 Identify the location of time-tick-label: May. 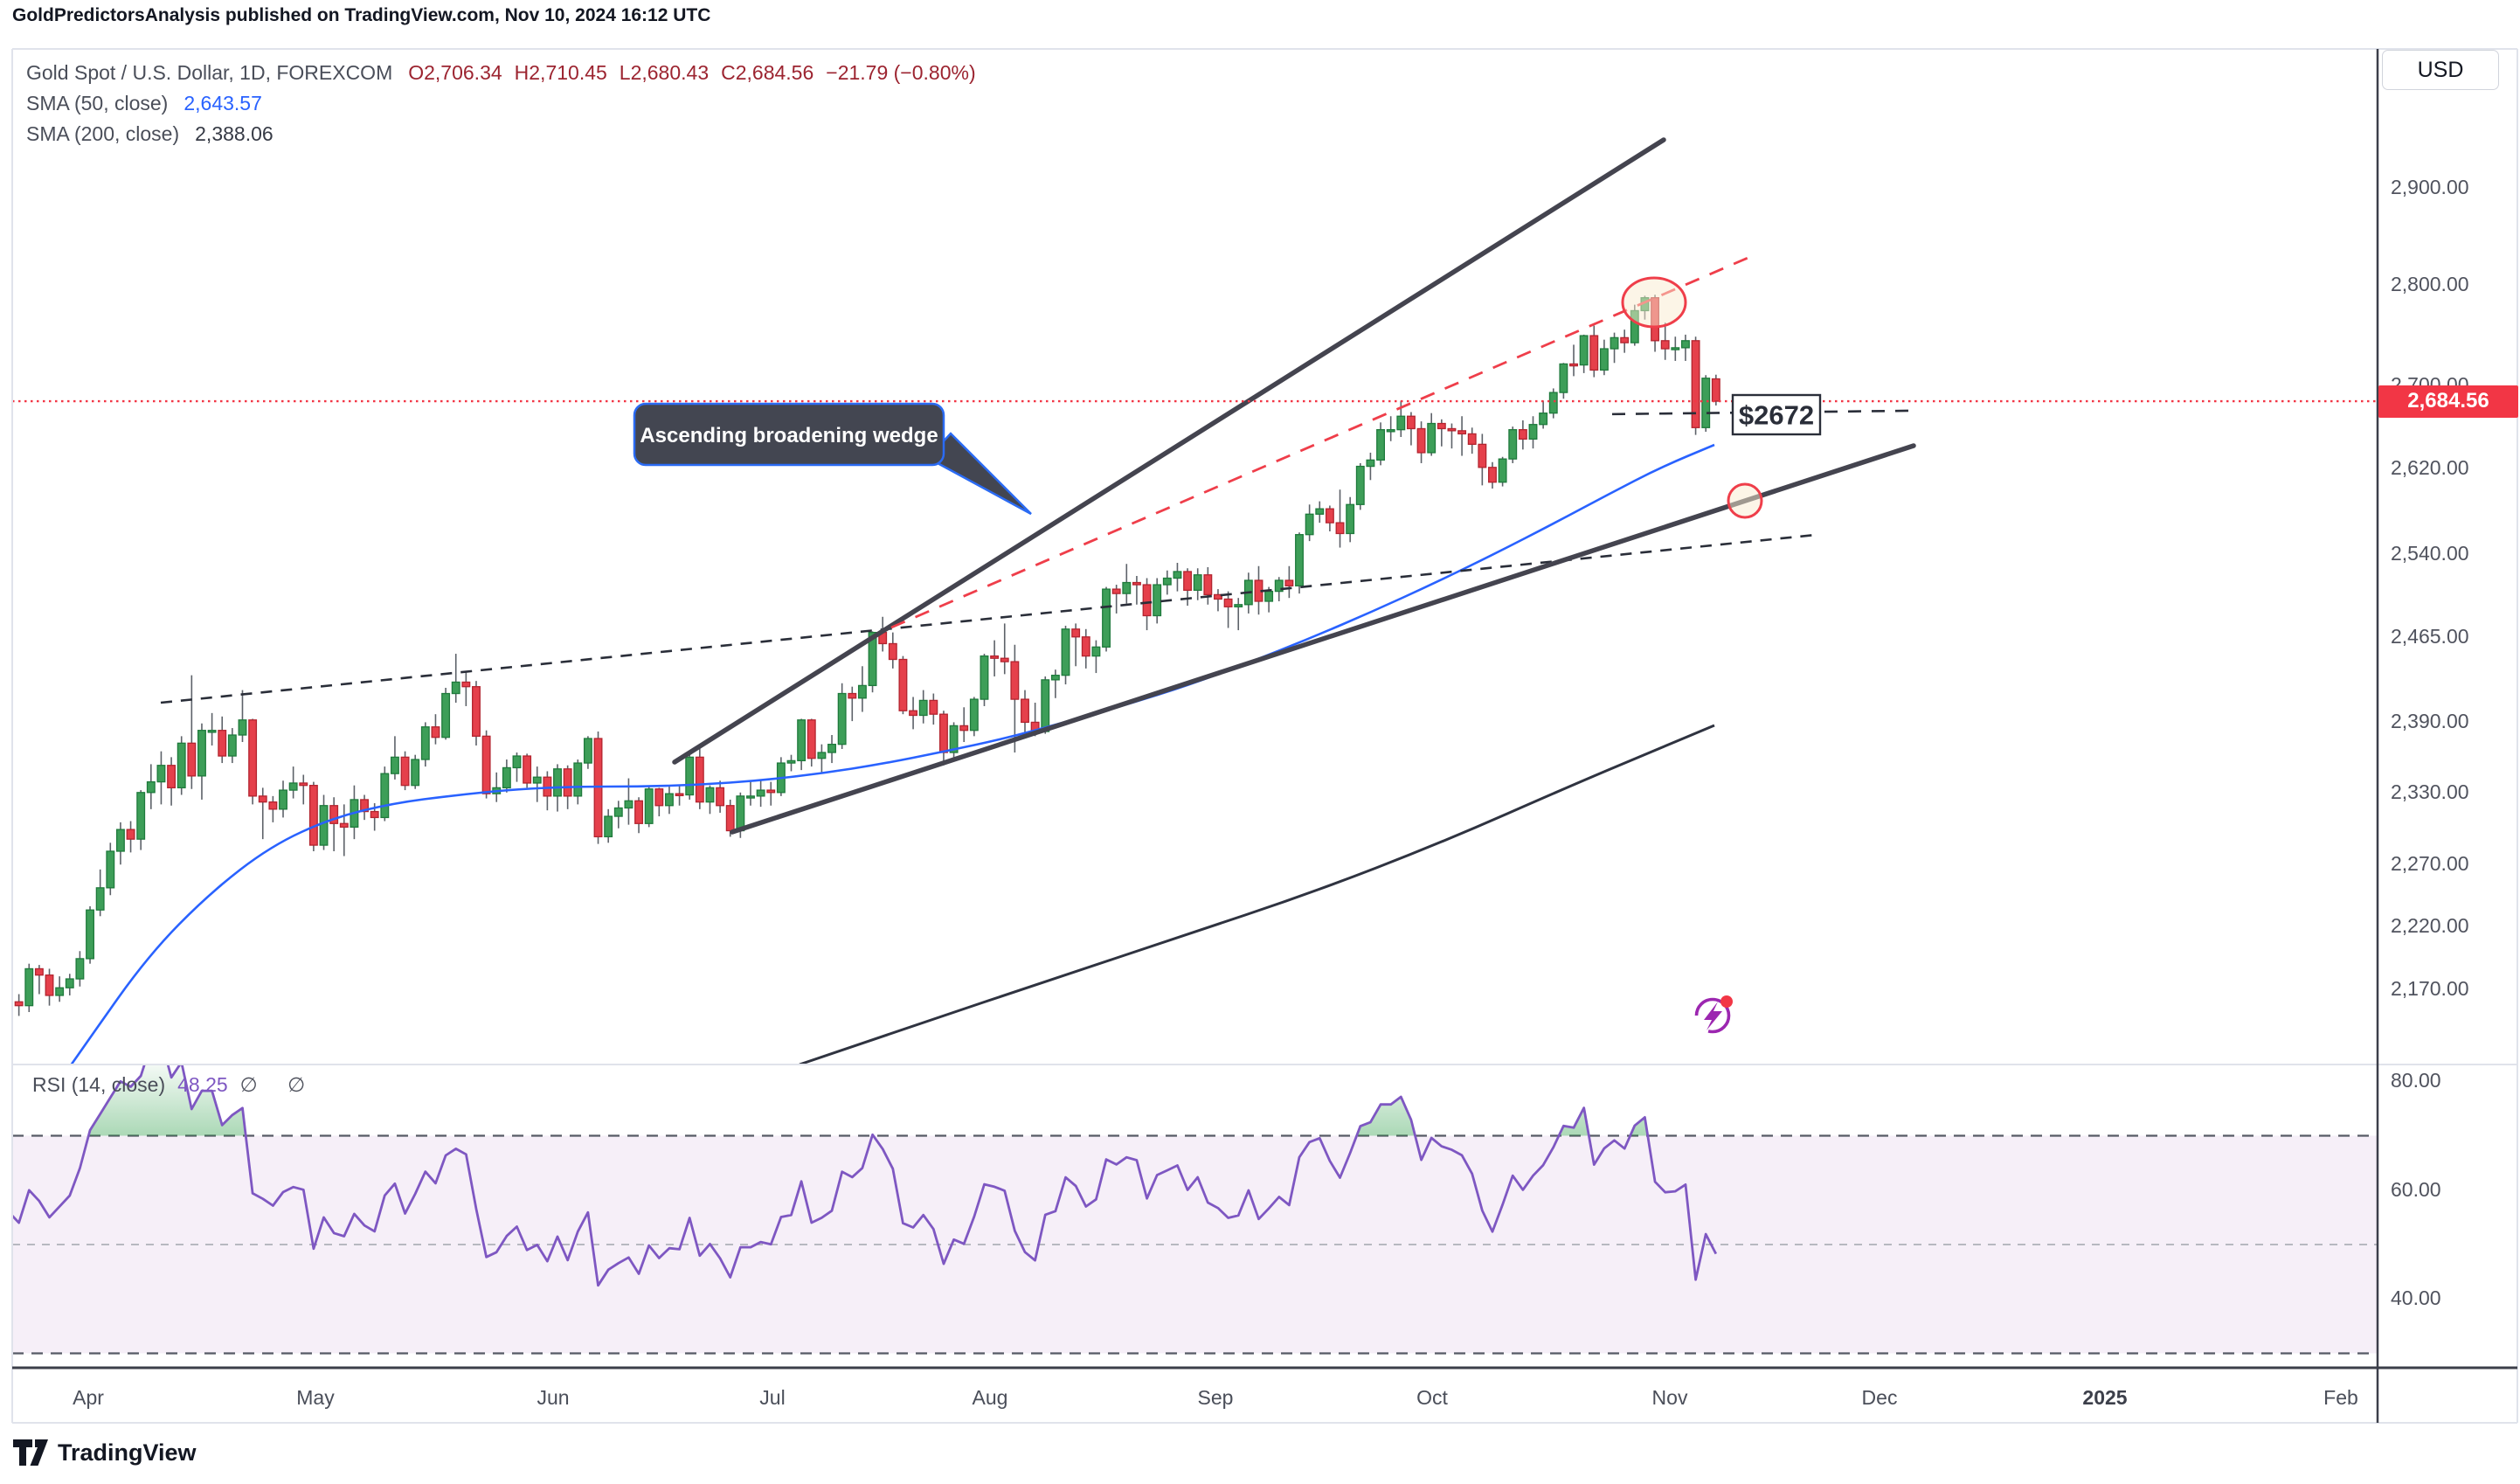
(315, 1397).